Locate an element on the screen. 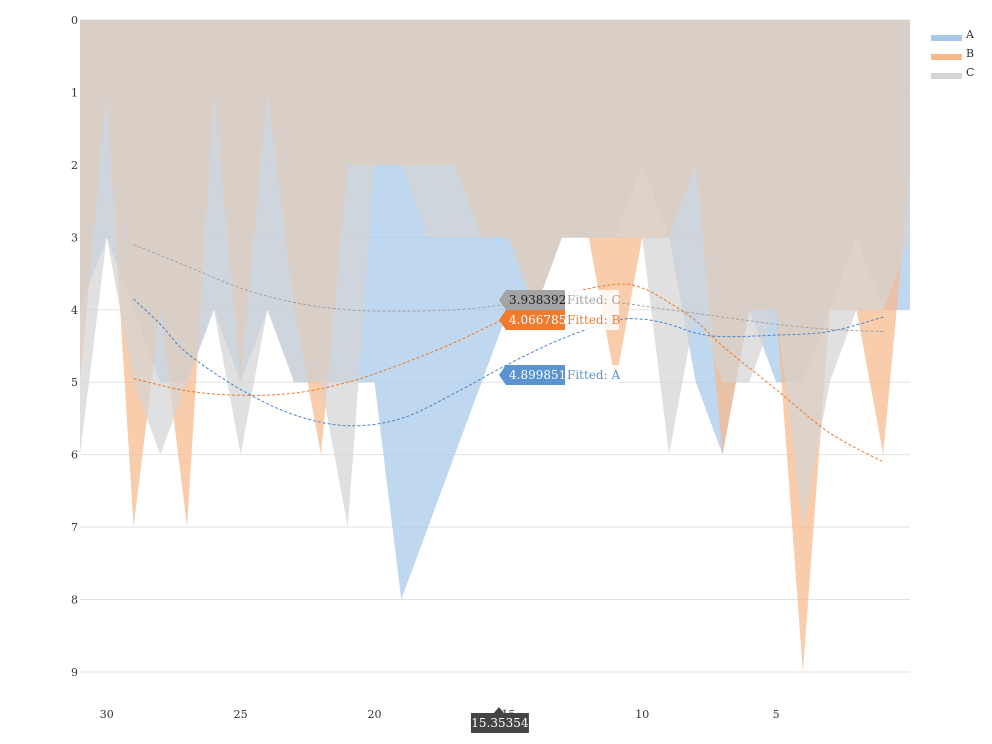  y-axis-ticks: 0 1 2 3 4 5 6 7 8 9 is located at coordinates (74, 346).